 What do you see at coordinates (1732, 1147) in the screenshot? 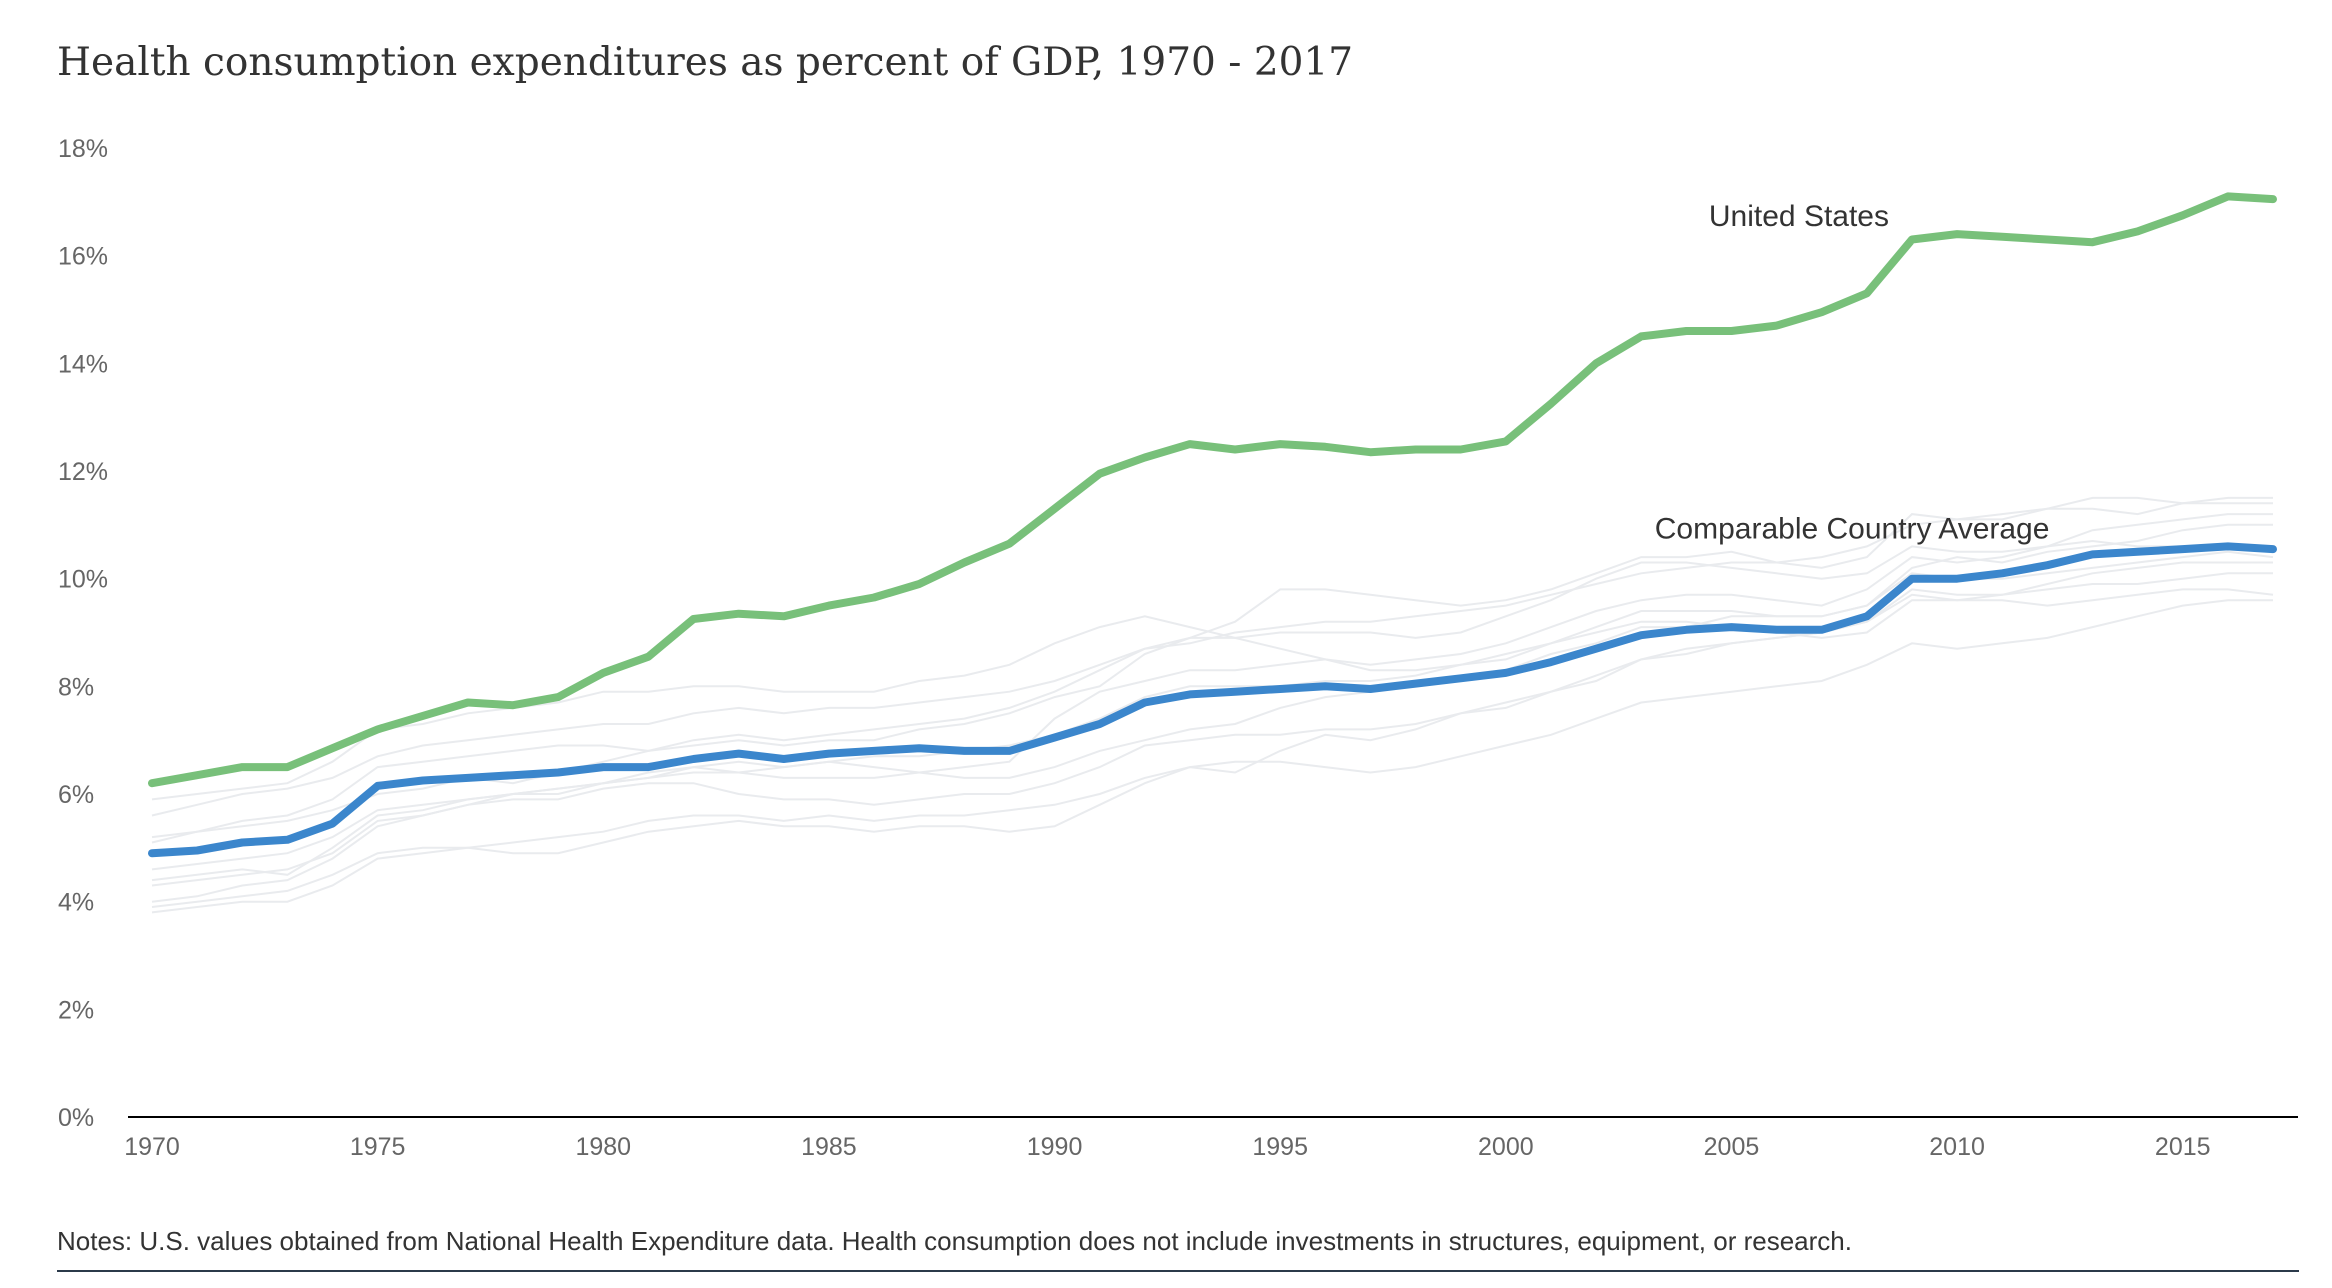
I see `x-tick-label: 2005` at bounding box center [1732, 1147].